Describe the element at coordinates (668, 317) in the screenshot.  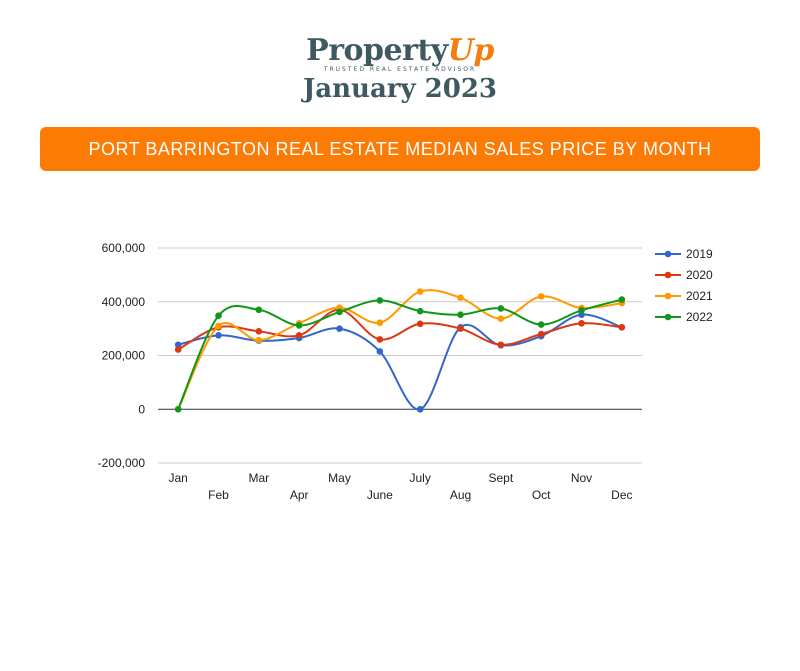
I see `legend-marker-2022` at that location.